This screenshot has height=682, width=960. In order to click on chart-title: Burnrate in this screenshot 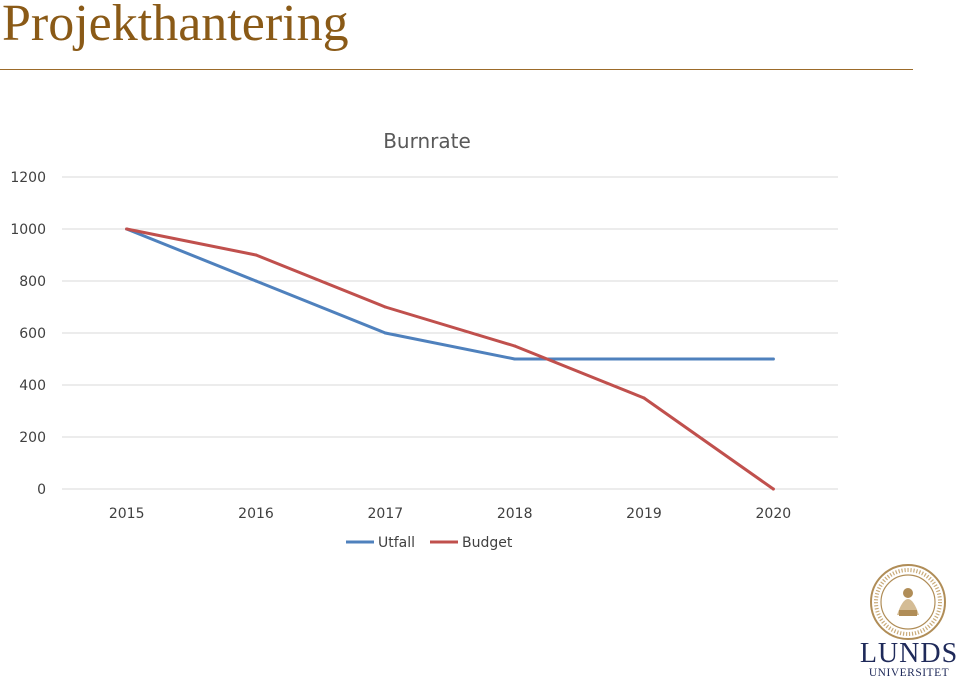, I will do `click(427, 141)`.